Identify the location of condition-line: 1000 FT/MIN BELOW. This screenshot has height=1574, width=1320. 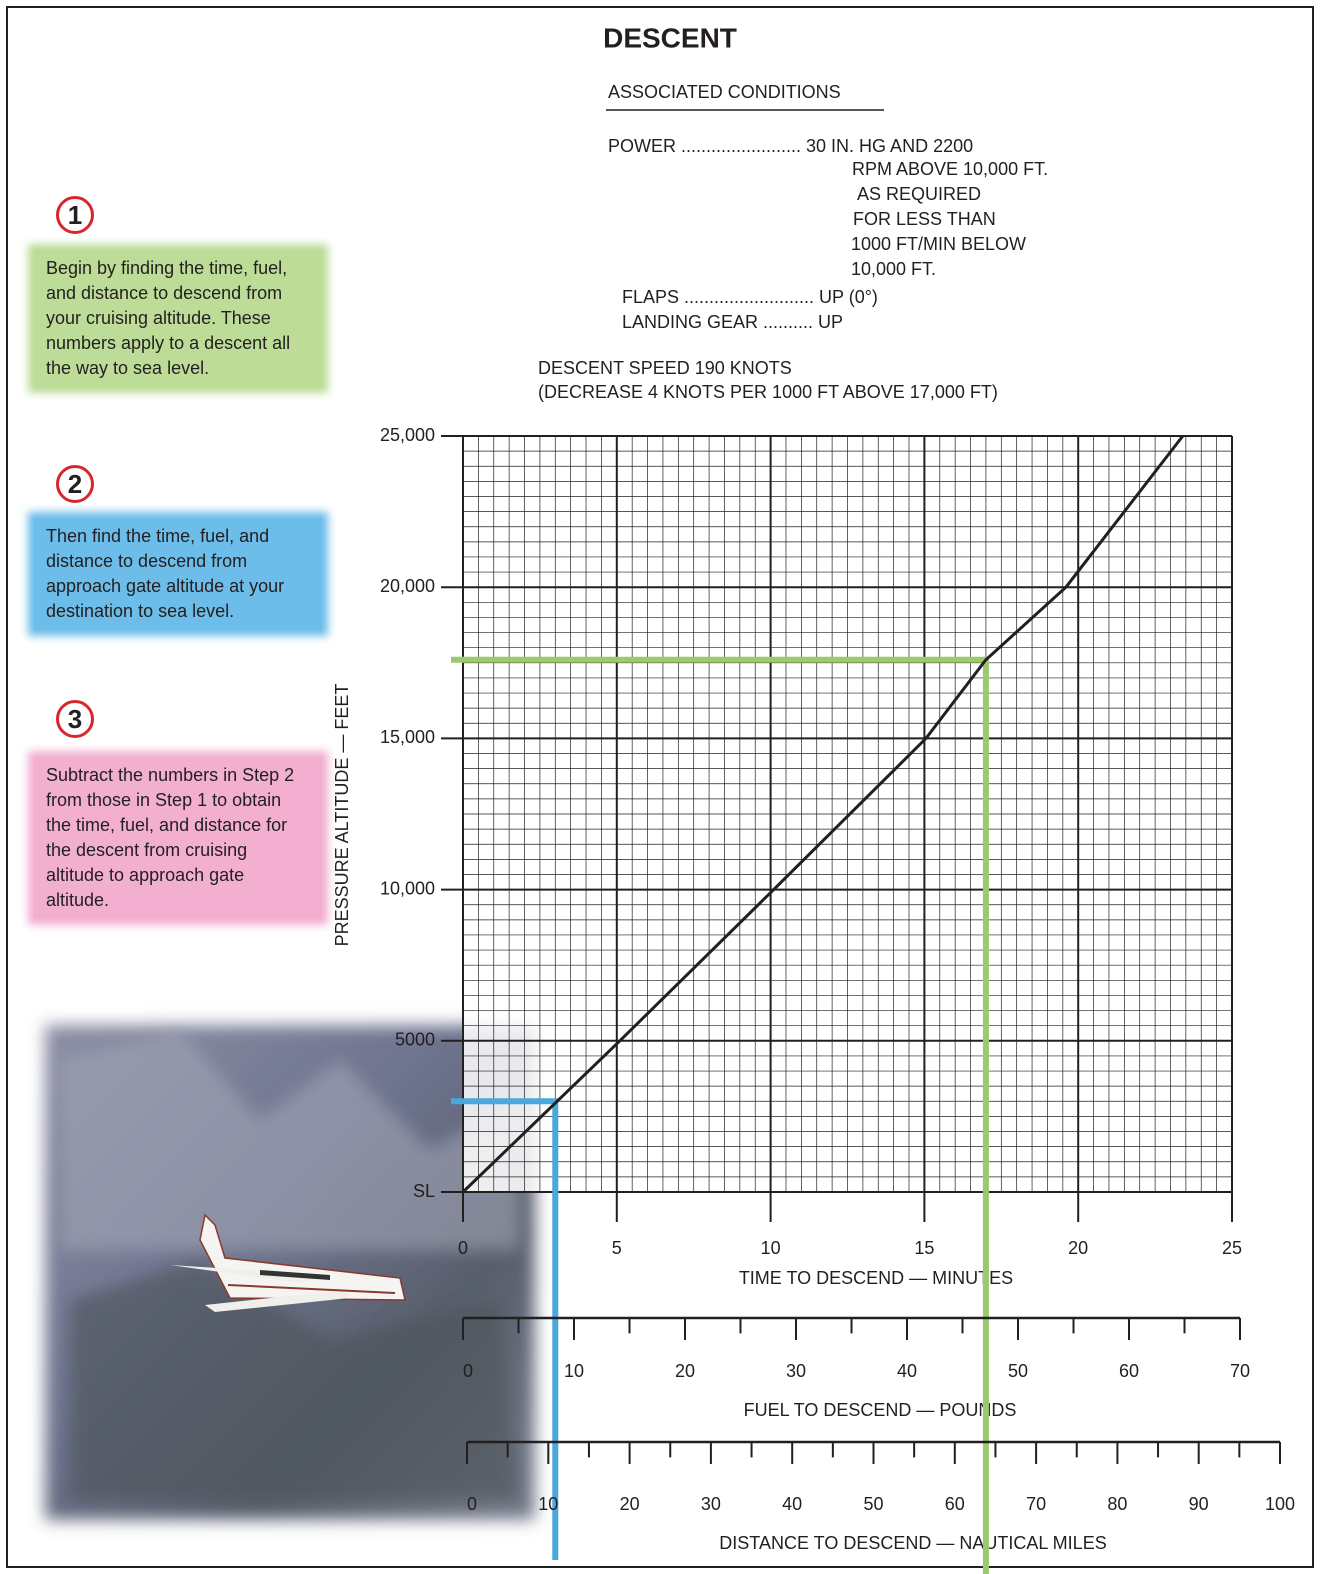
(938, 244).